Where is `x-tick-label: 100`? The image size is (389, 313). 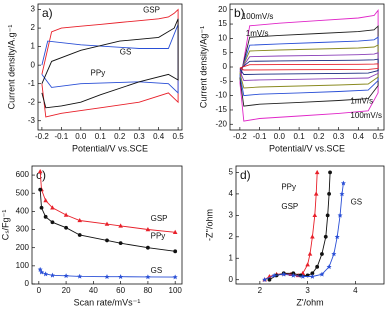 x-tick-label: 100 is located at coordinates (176, 290).